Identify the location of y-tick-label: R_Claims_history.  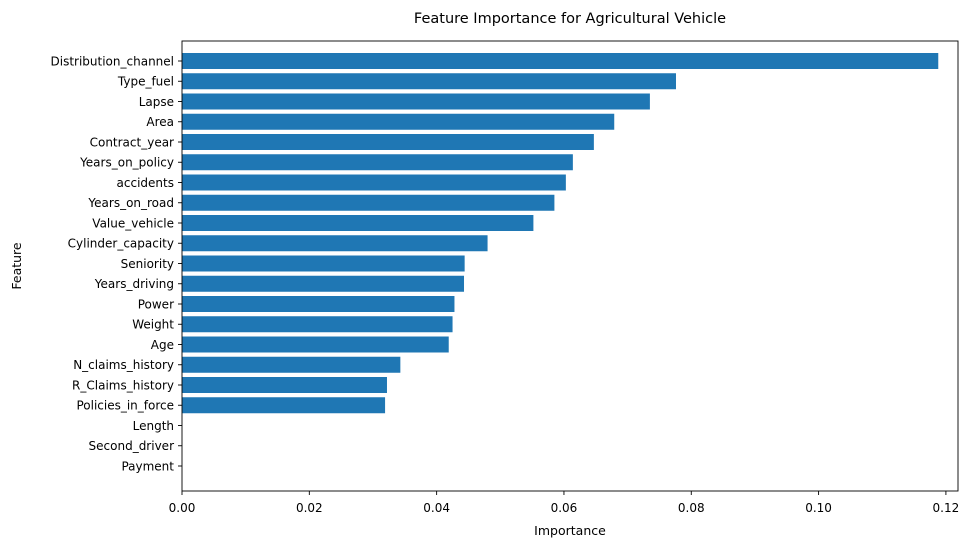
(123, 385).